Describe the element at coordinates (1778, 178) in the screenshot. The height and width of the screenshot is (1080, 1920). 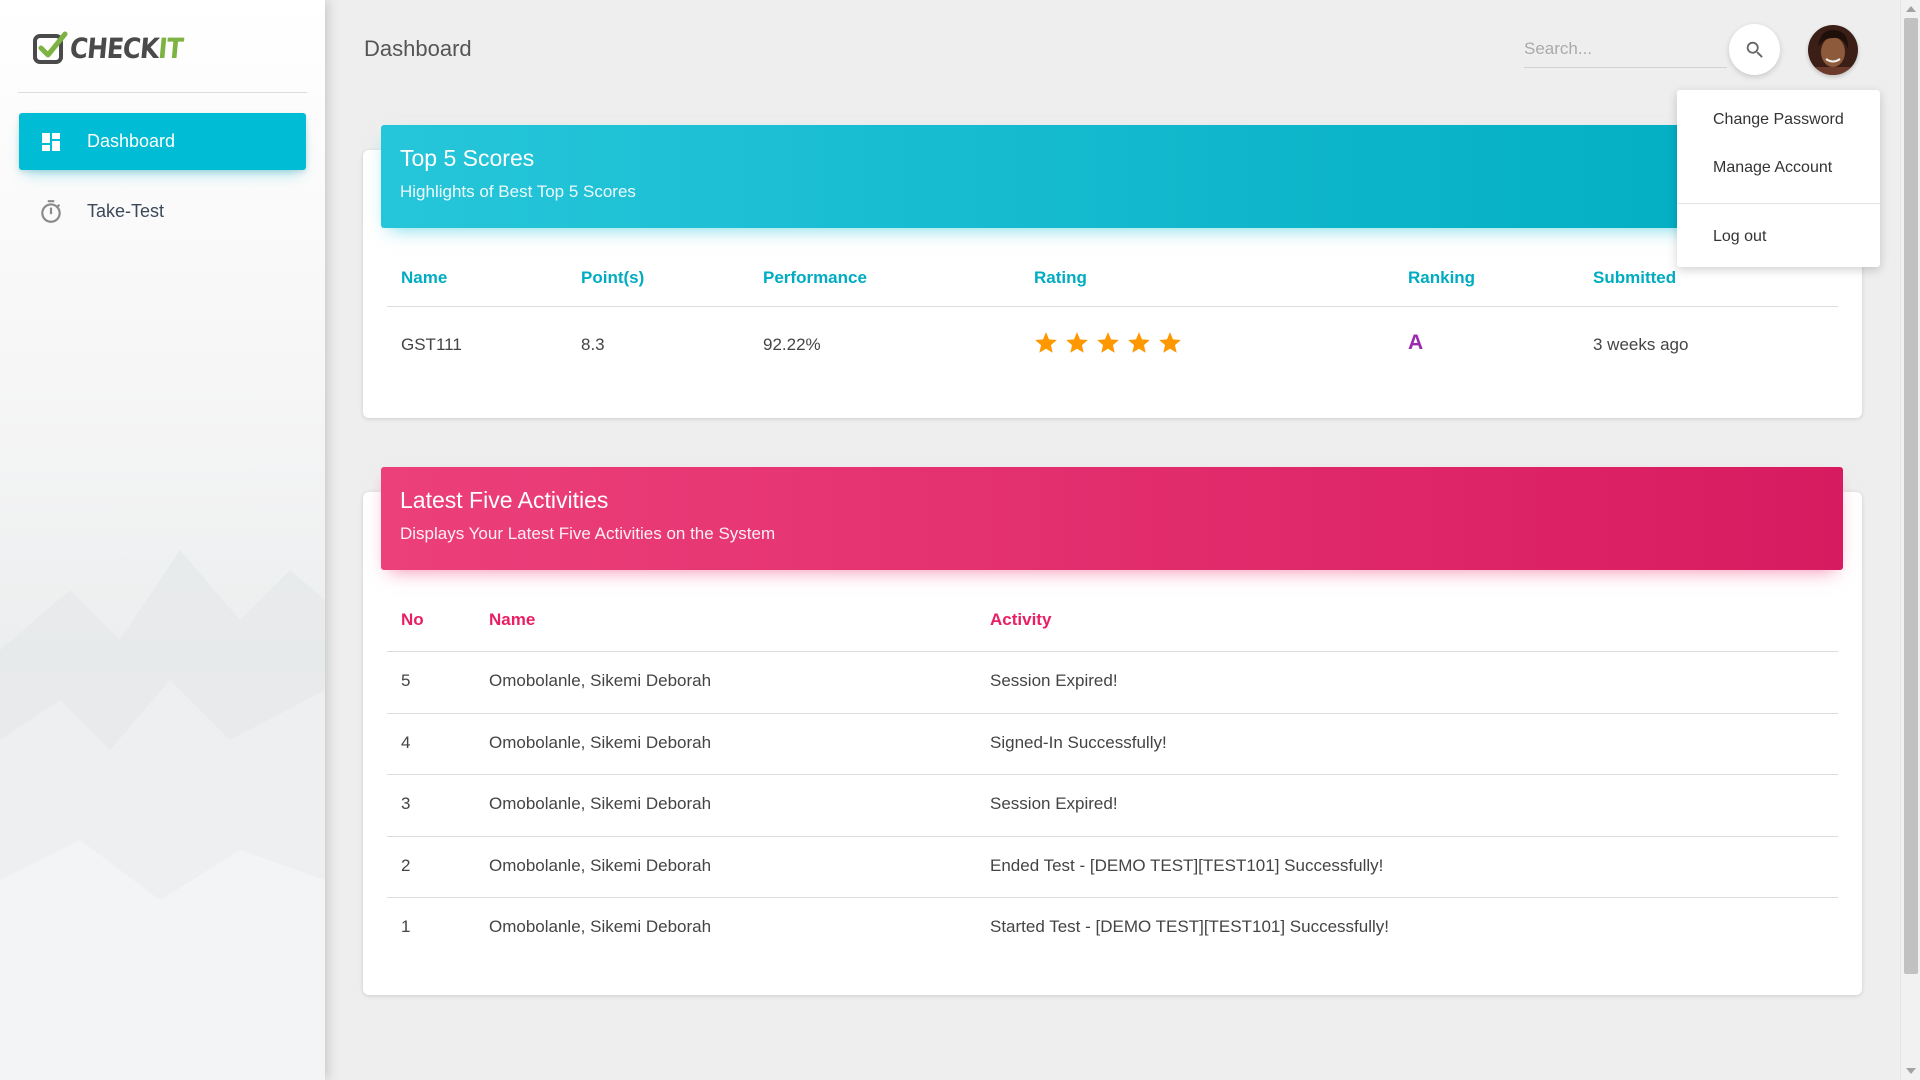
I see `user-menu-dropdown: Change Password Manage Account Log out` at that location.